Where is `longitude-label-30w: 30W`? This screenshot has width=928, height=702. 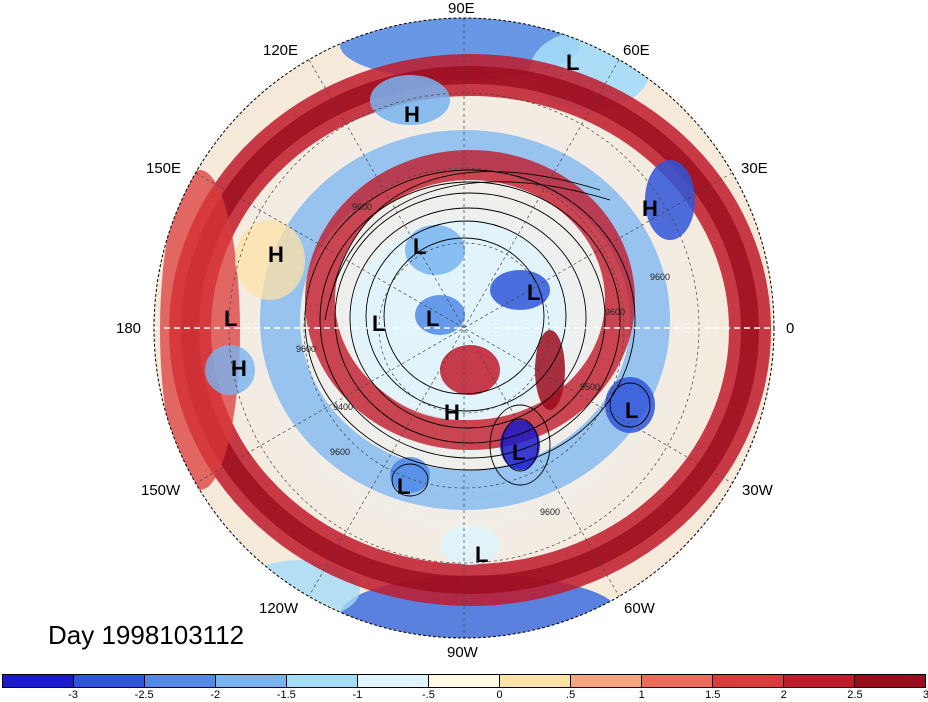
longitude-label-30w: 30W is located at coordinates (757, 490).